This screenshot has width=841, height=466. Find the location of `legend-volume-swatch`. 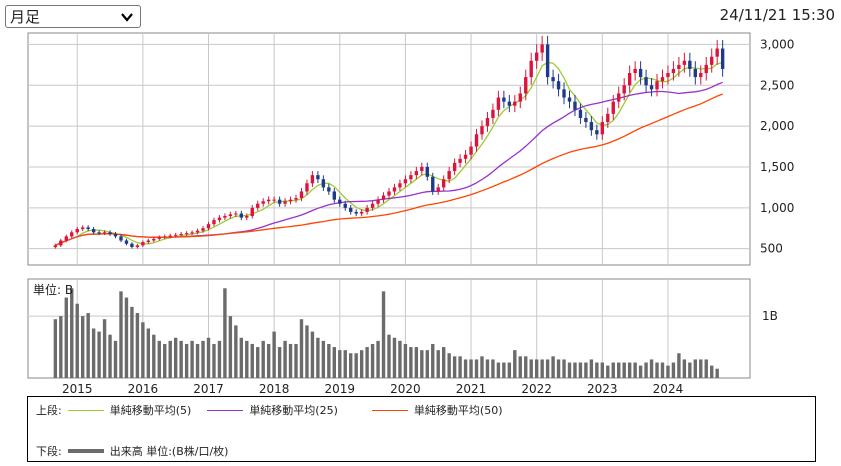

legend-volume-swatch is located at coordinates (85, 451).